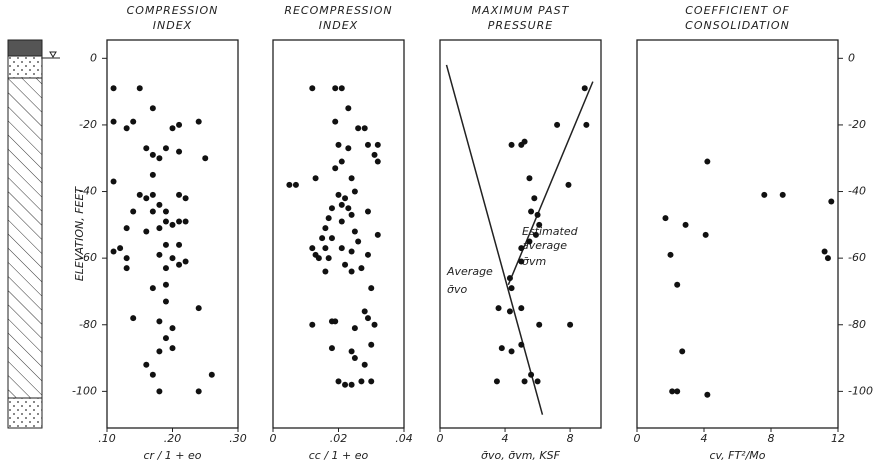 The height and width of the screenshot is (470, 879). I want to click on x-tick-label: 8, so click(570, 438).